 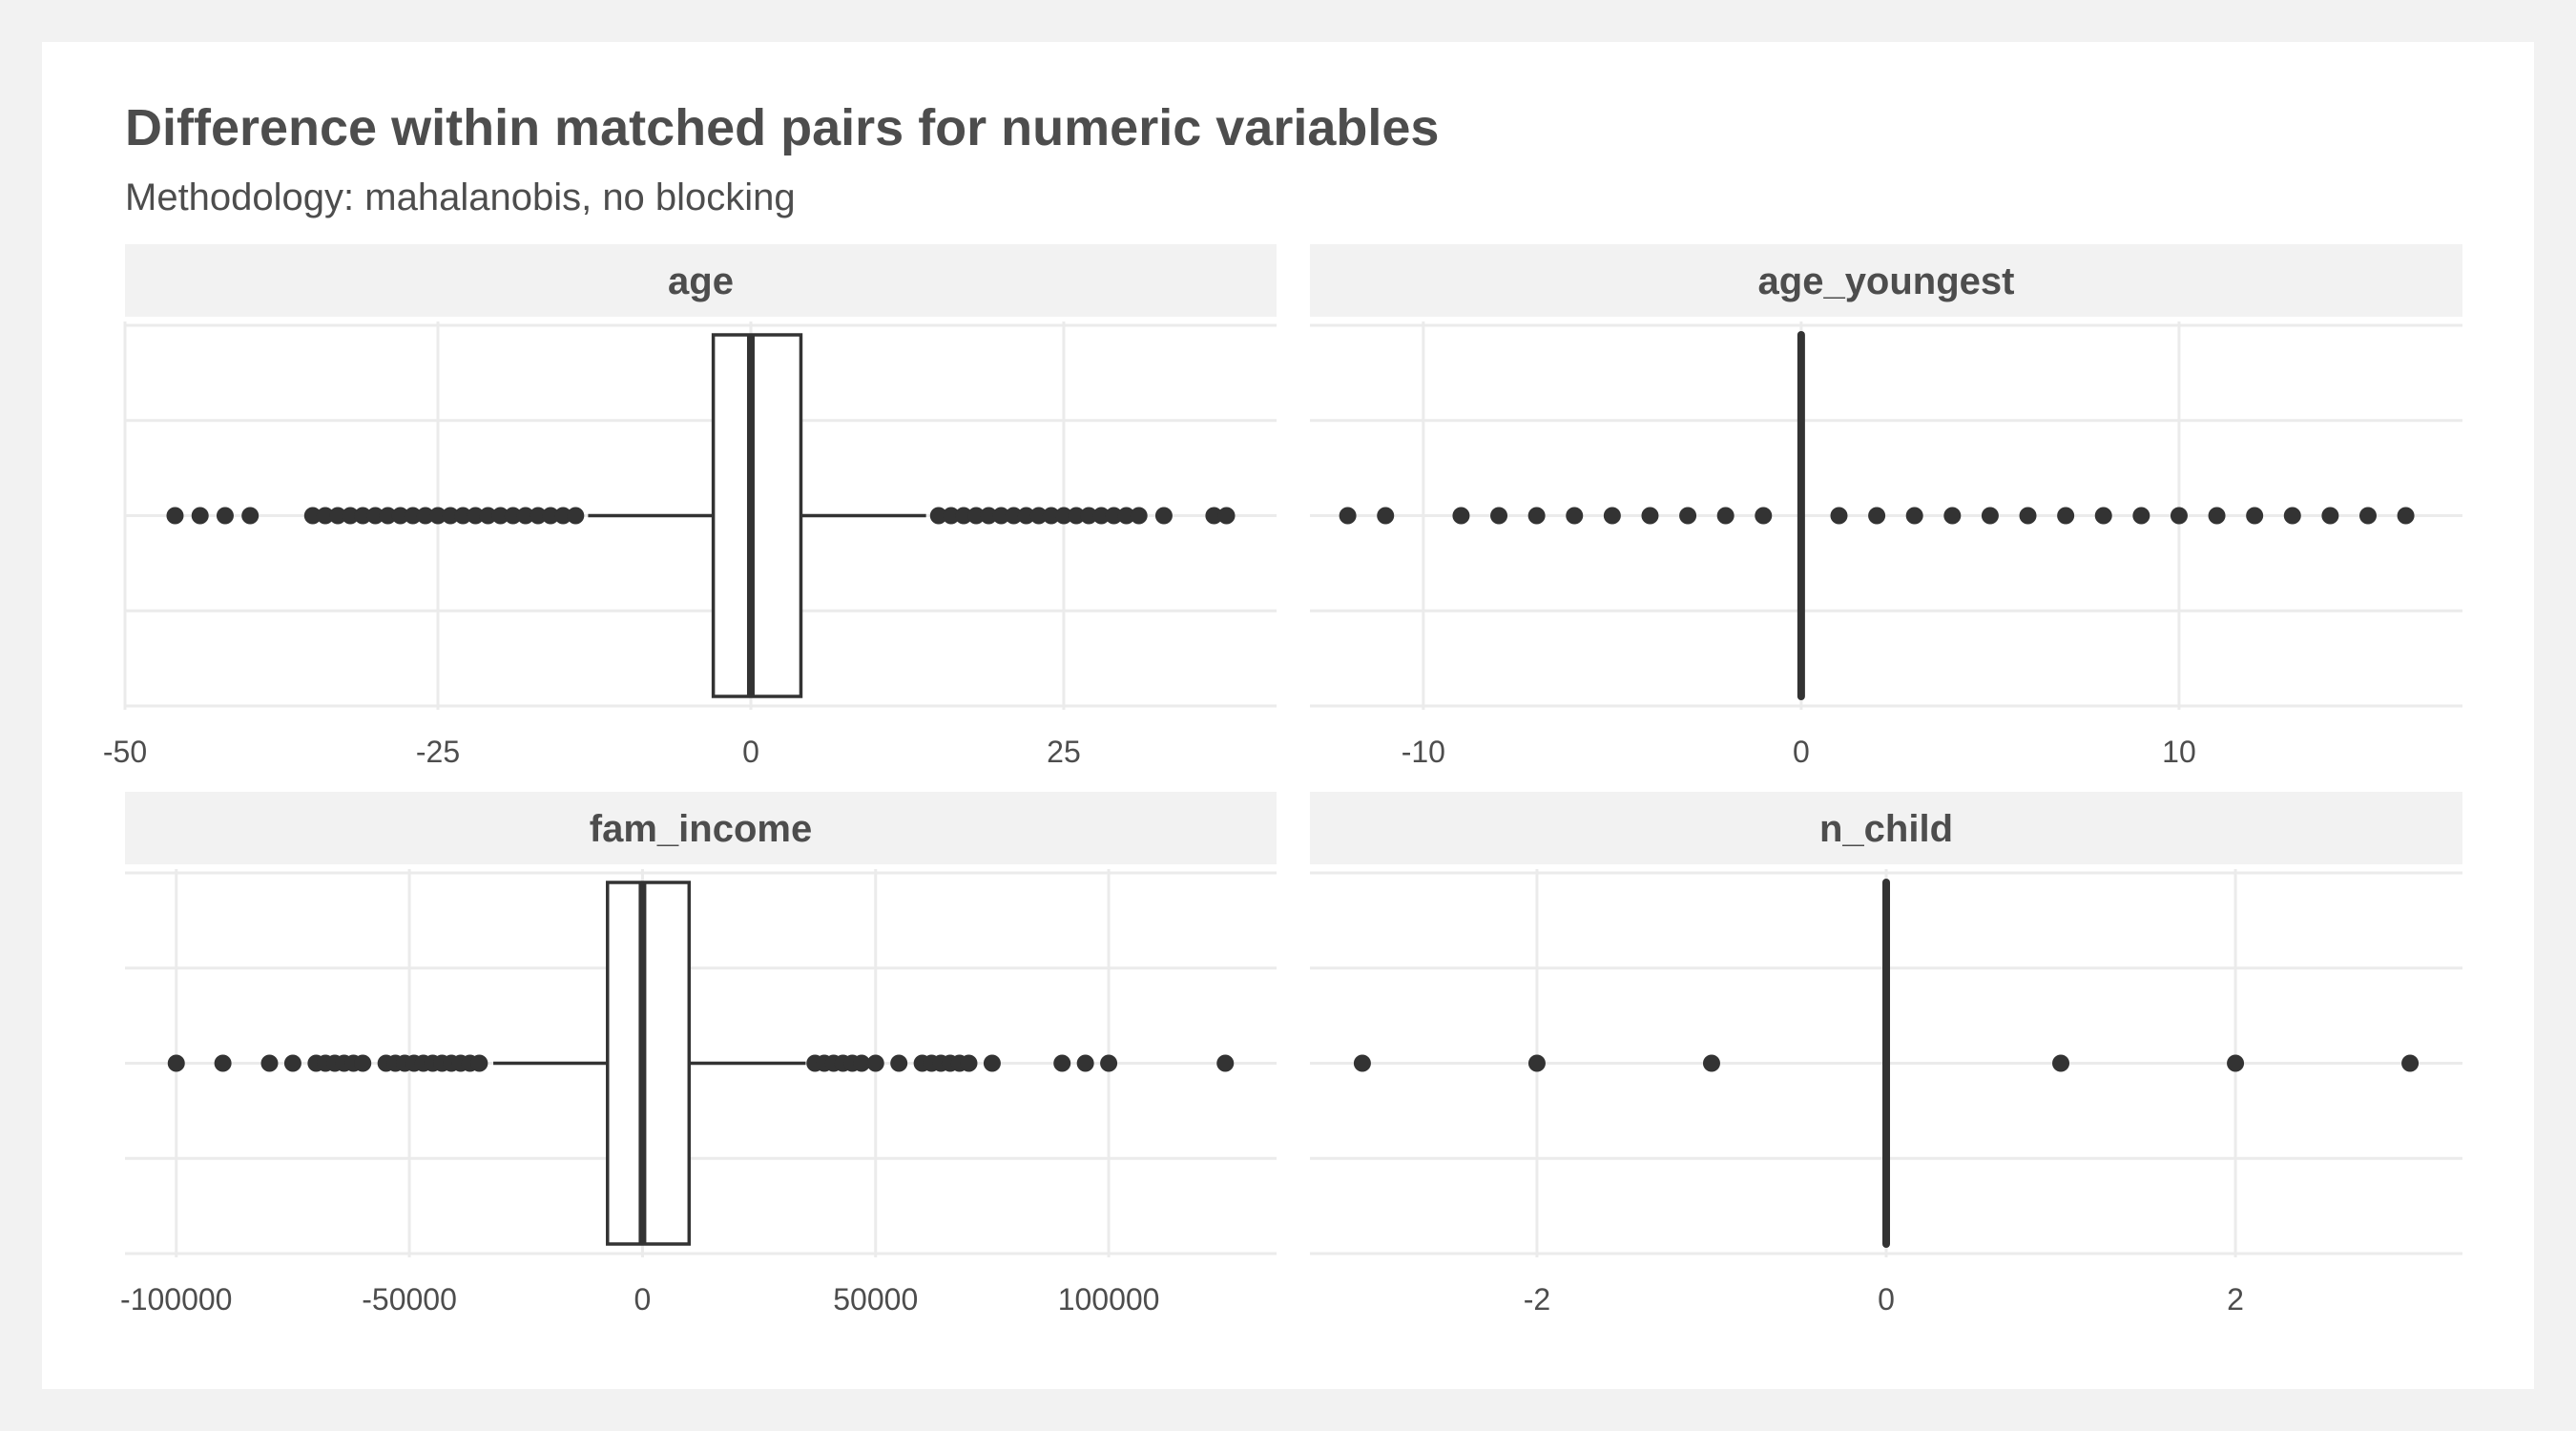 What do you see at coordinates (1064, 752) in the screenshot?
I see `x-tick-label: 25` at bounding box center [1064, 752].